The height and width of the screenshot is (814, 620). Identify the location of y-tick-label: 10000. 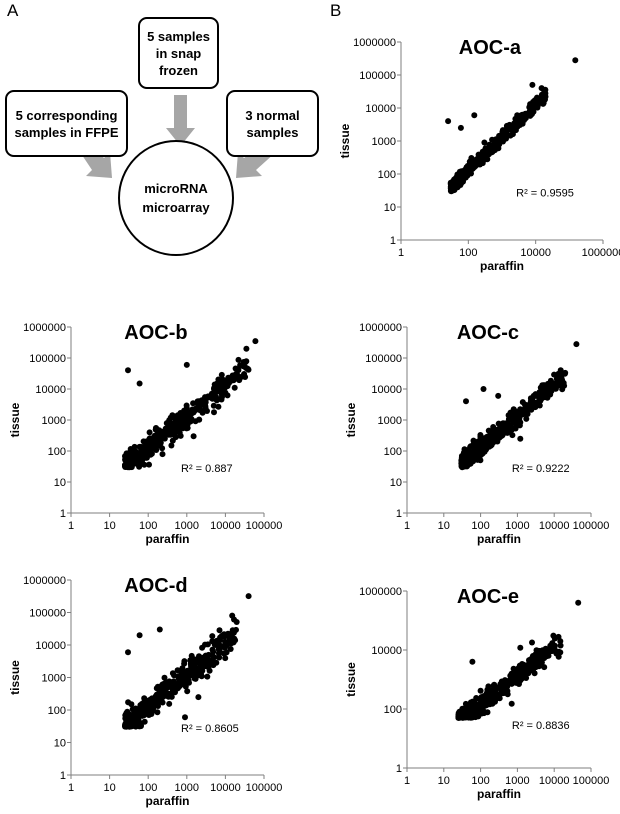
(386, 651).